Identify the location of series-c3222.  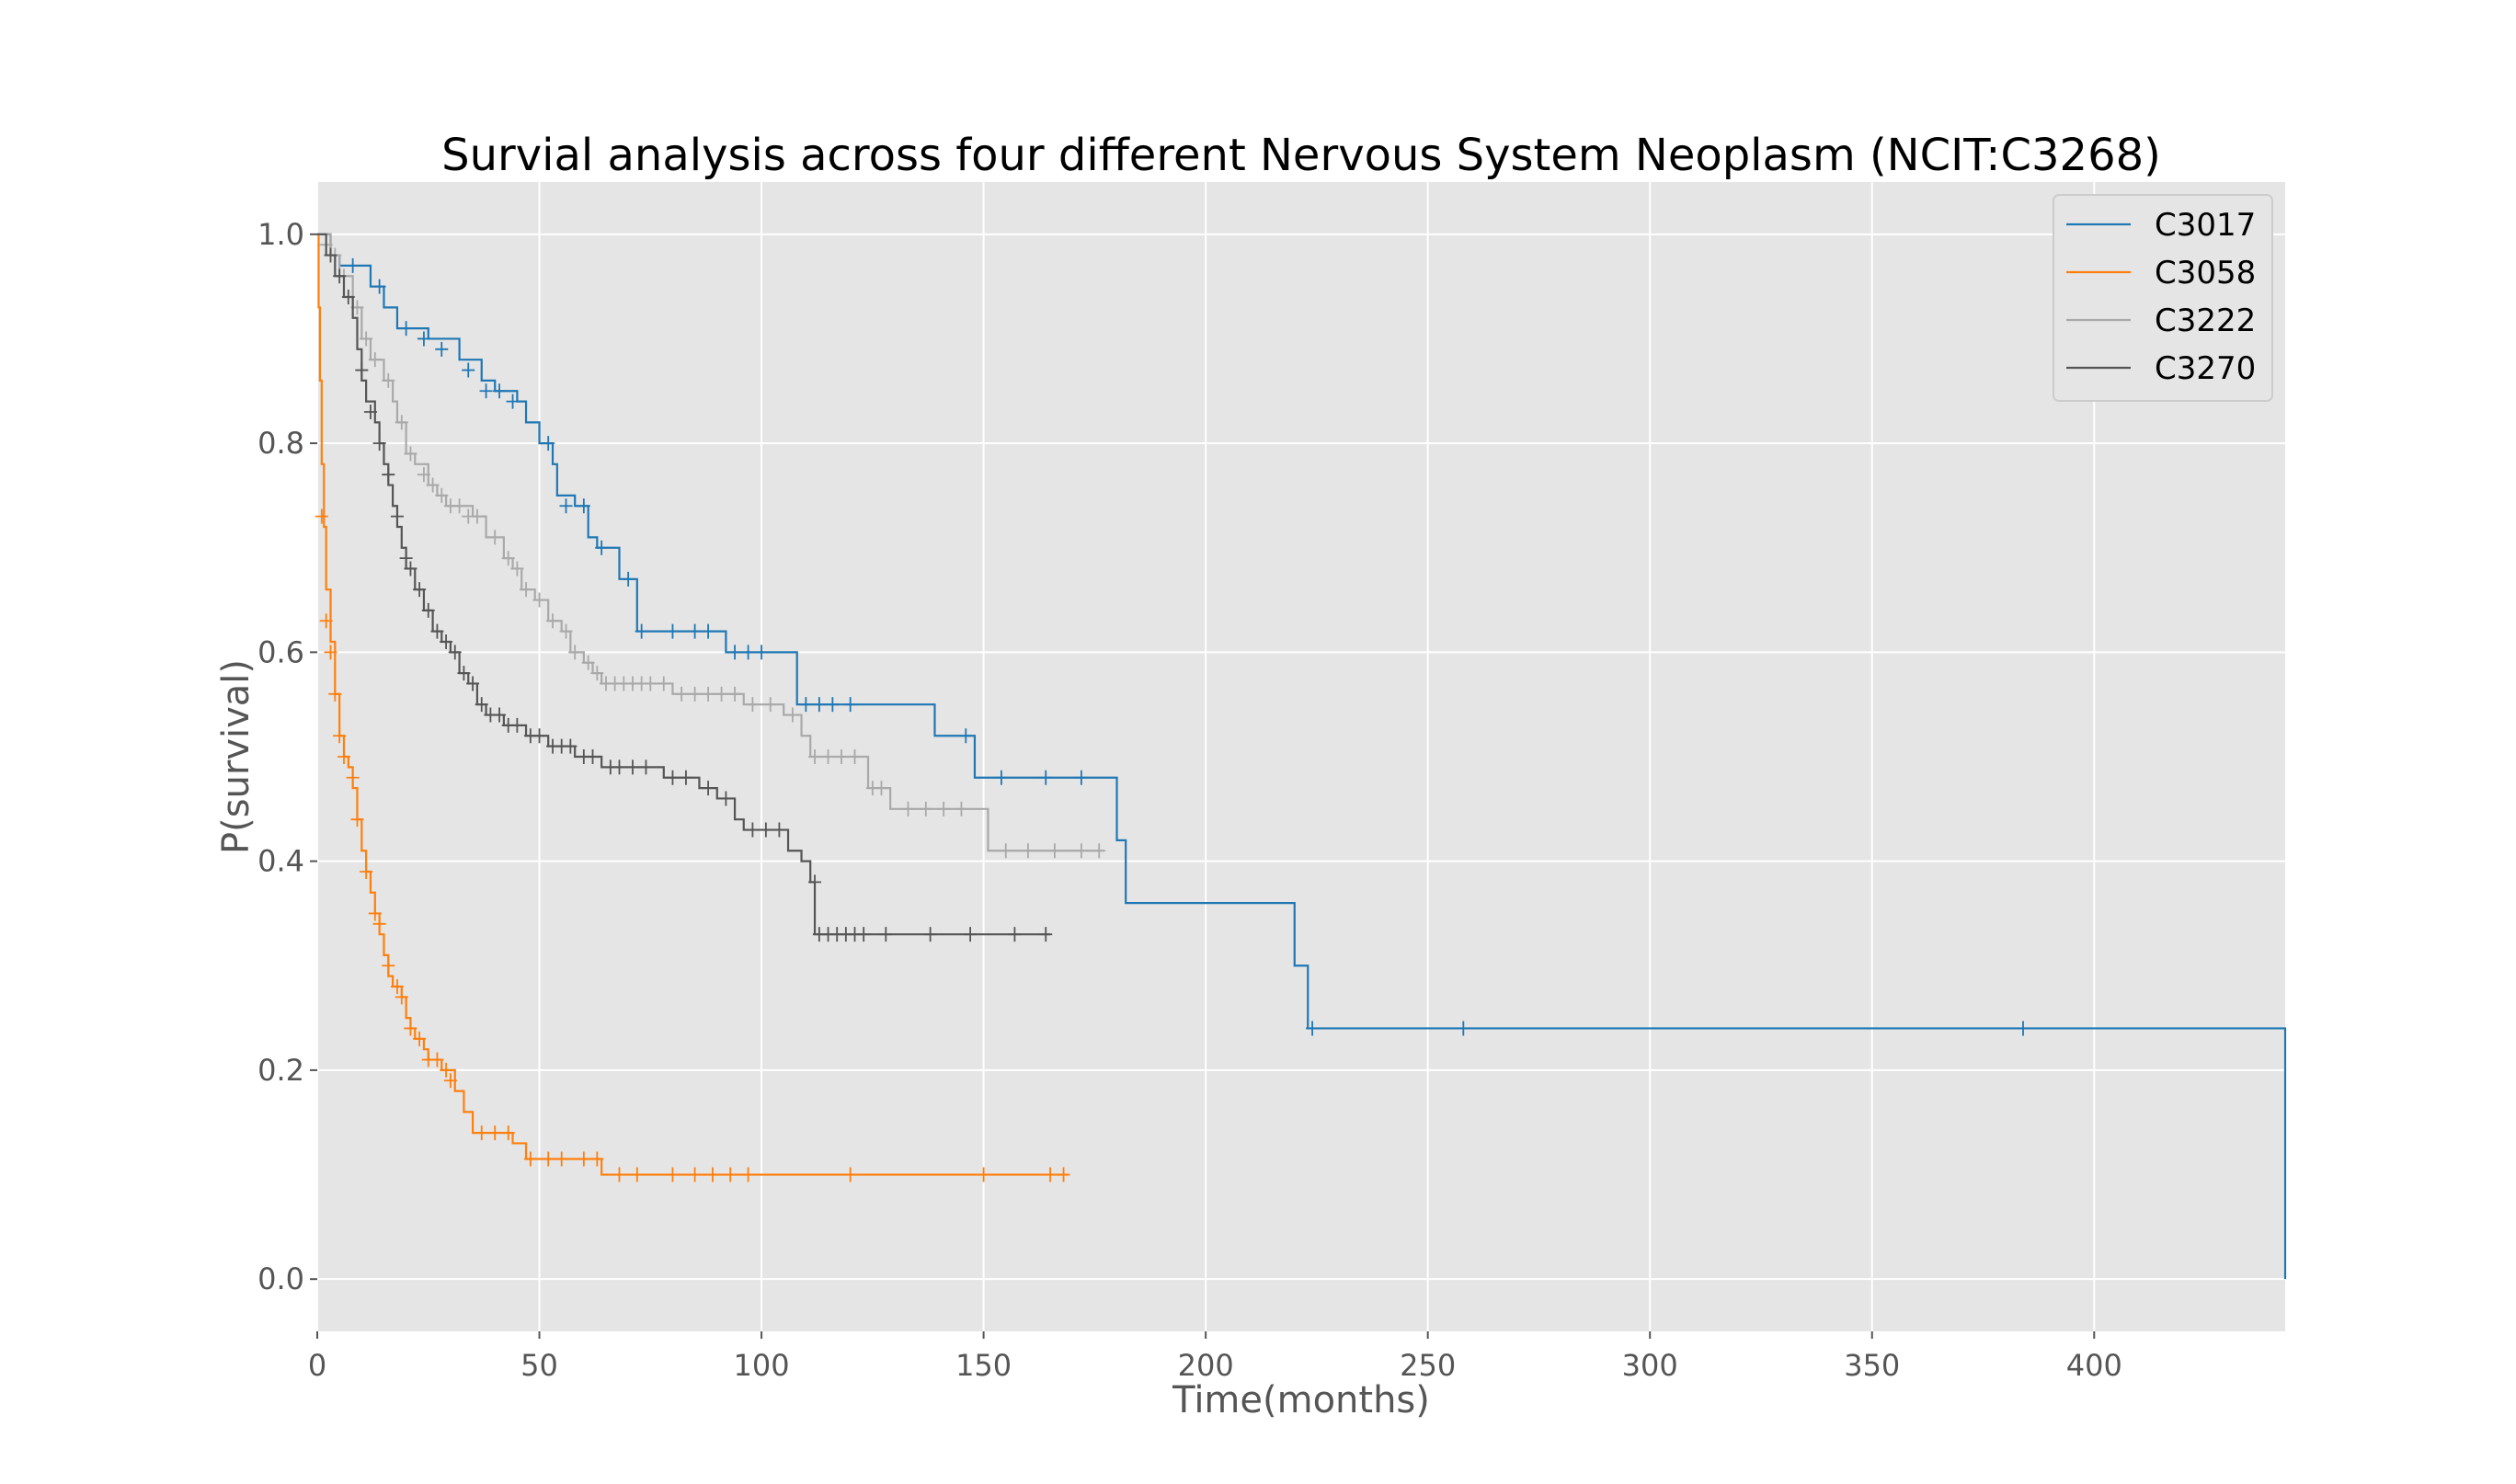
(711, 546).